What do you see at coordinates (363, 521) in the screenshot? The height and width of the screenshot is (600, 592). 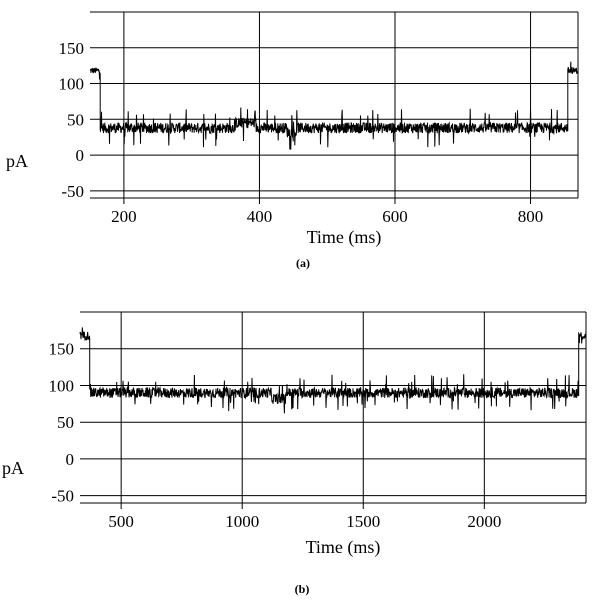 I see `x-tick-label: 1500` at bounding box center [363, 521].